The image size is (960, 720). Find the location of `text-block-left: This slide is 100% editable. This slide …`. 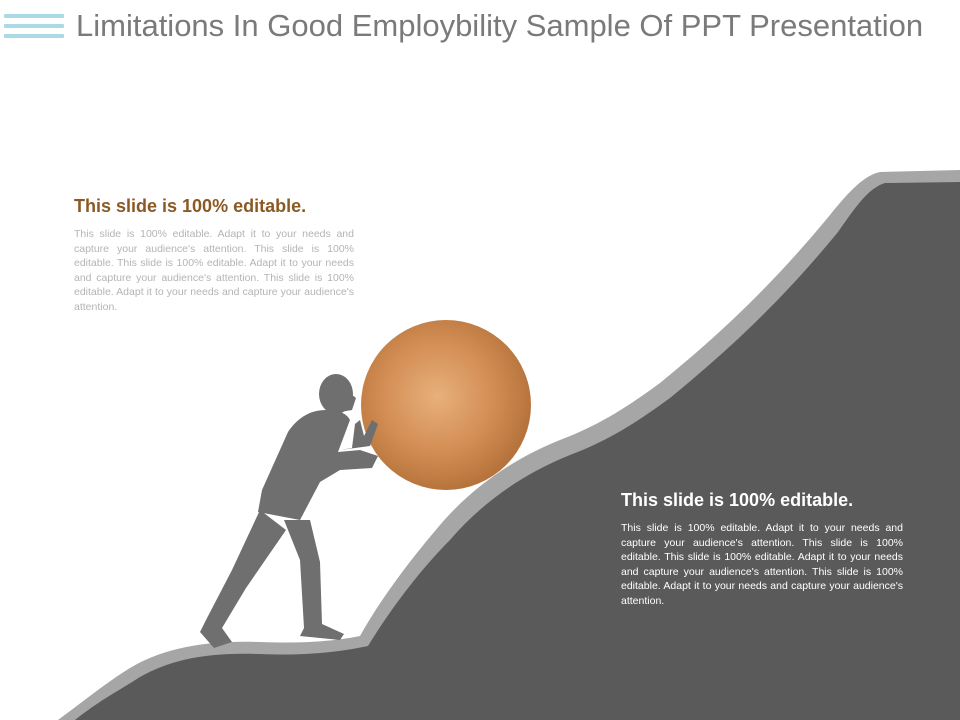

text-block-left: This slide is 100% editable. This slide … is located at coordinates (214, 255).